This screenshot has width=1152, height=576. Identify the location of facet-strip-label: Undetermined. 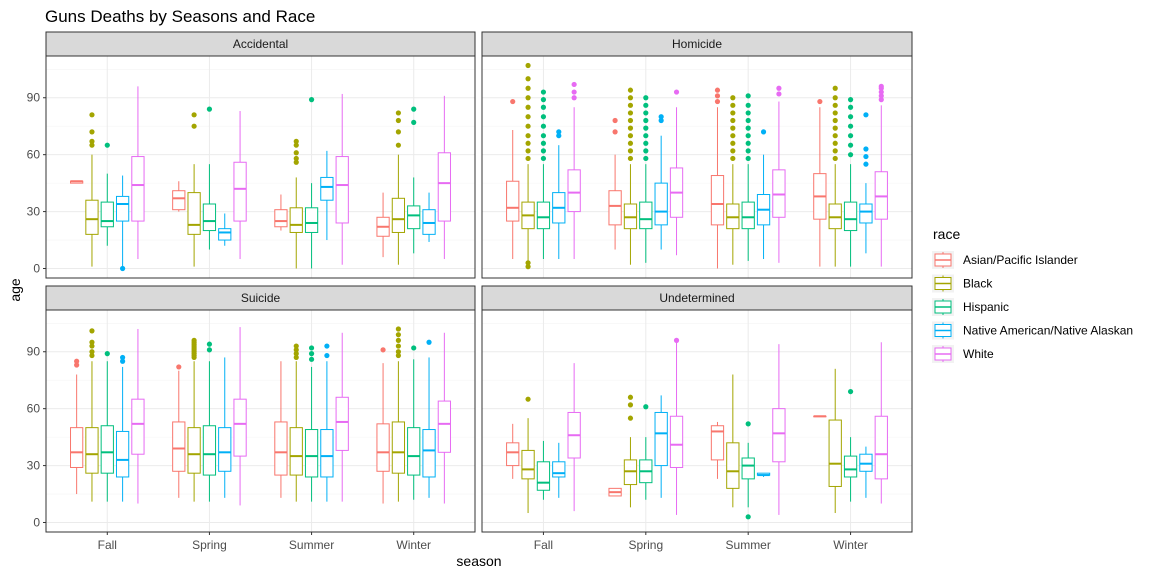
(696, 298).